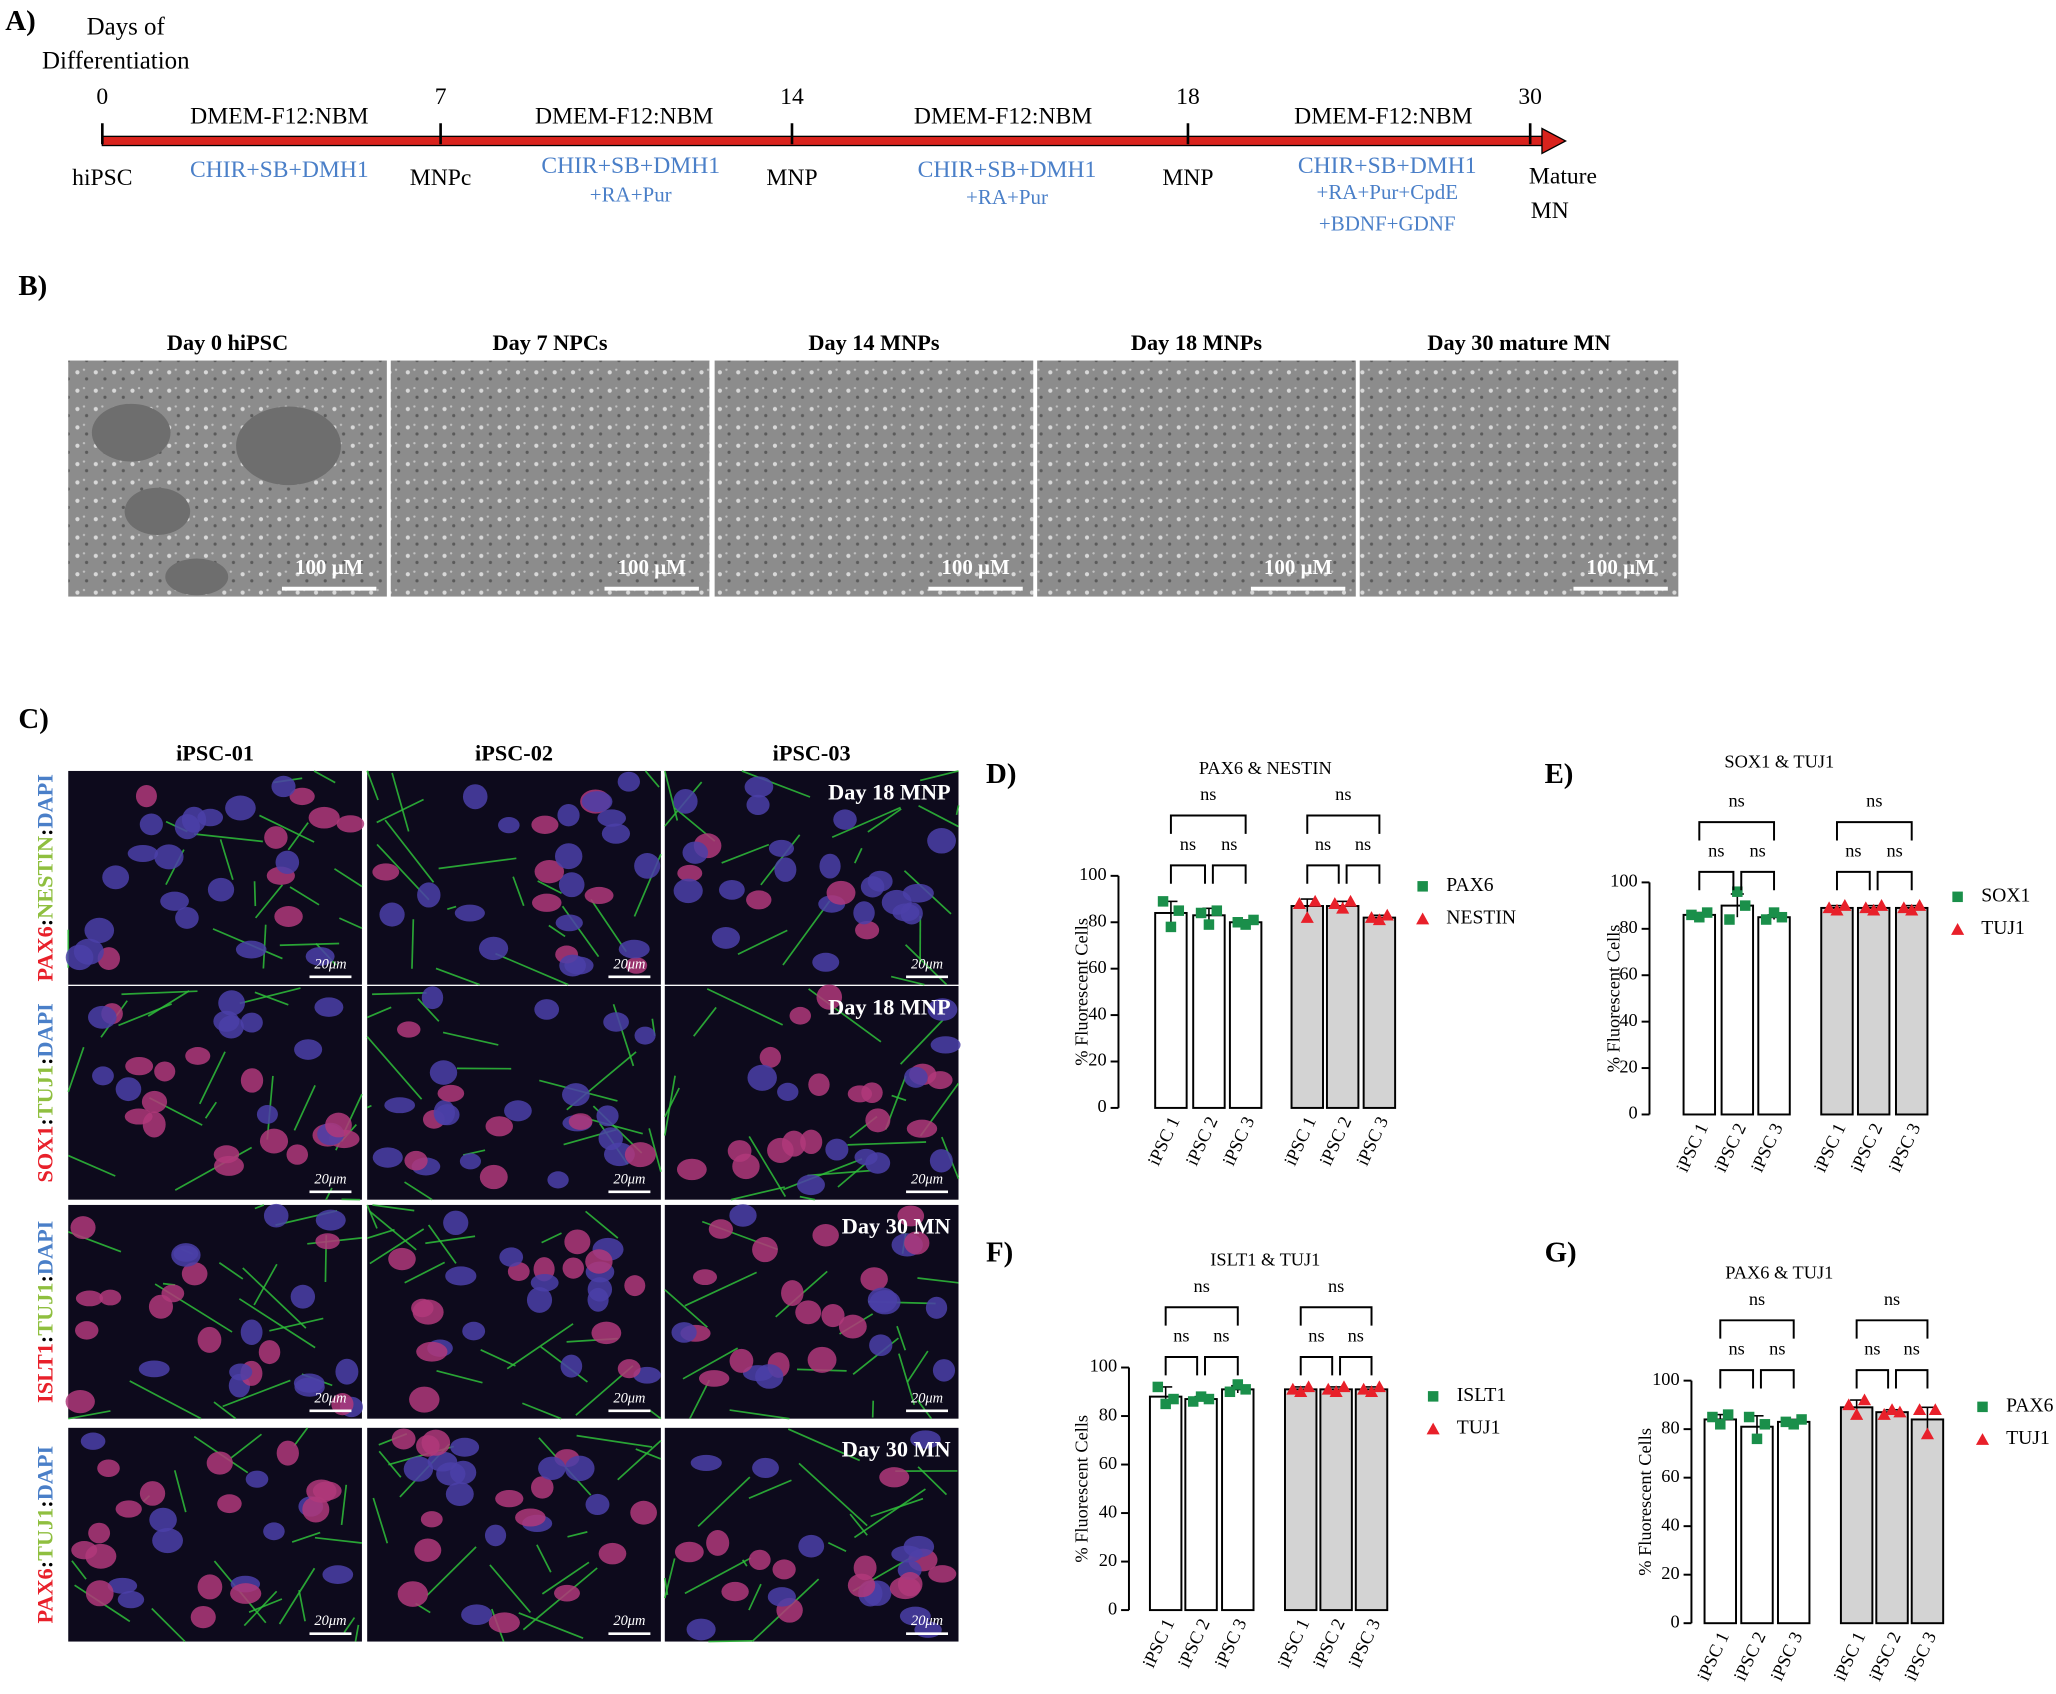 This screenshot has height=1694, width=2056. I want to click on scale-label: 100 μM, so click(975, 567).